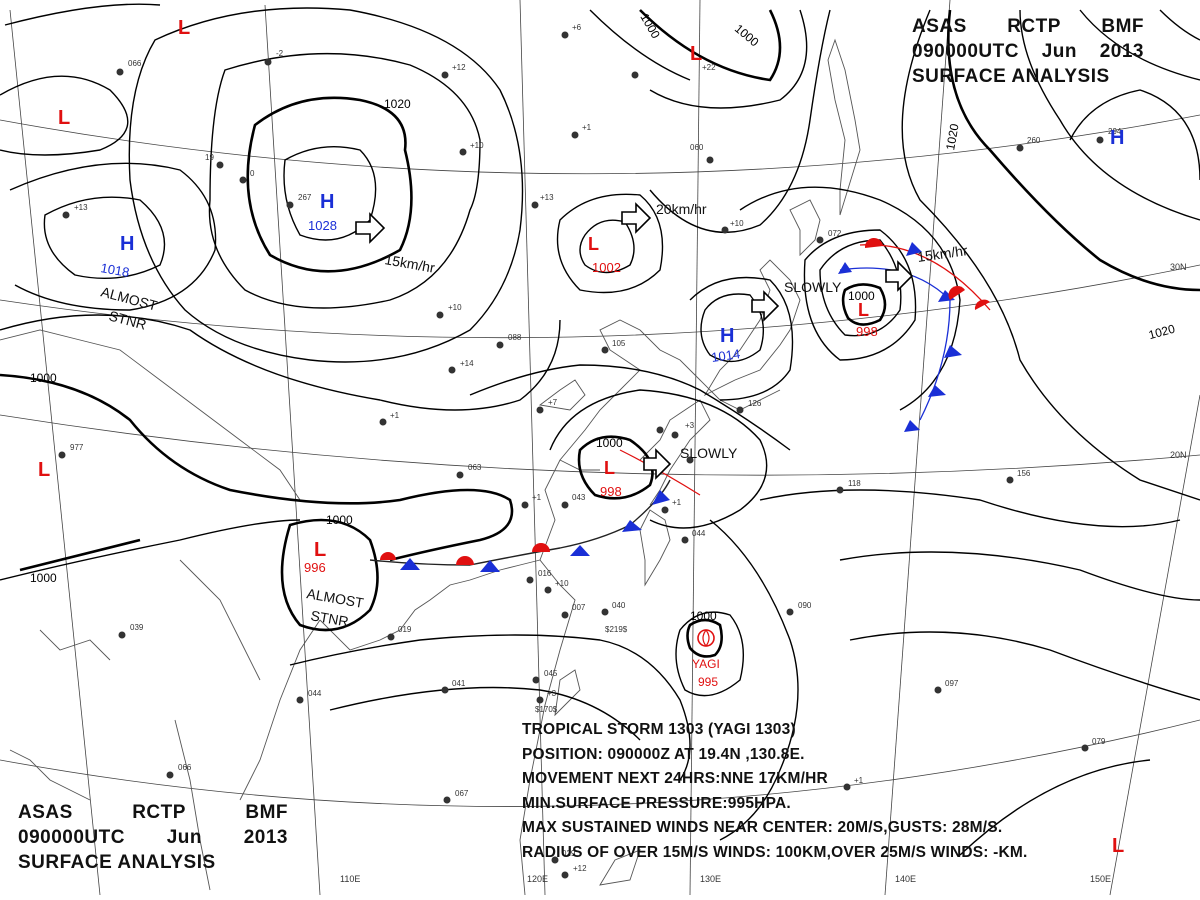 Image resolution: width=1200 pixels, height=900 pixels. What do you see at coordinates (1034, 140) in the screenshot?
I see `svg-text: 260` at bounding box center [1034, 140].